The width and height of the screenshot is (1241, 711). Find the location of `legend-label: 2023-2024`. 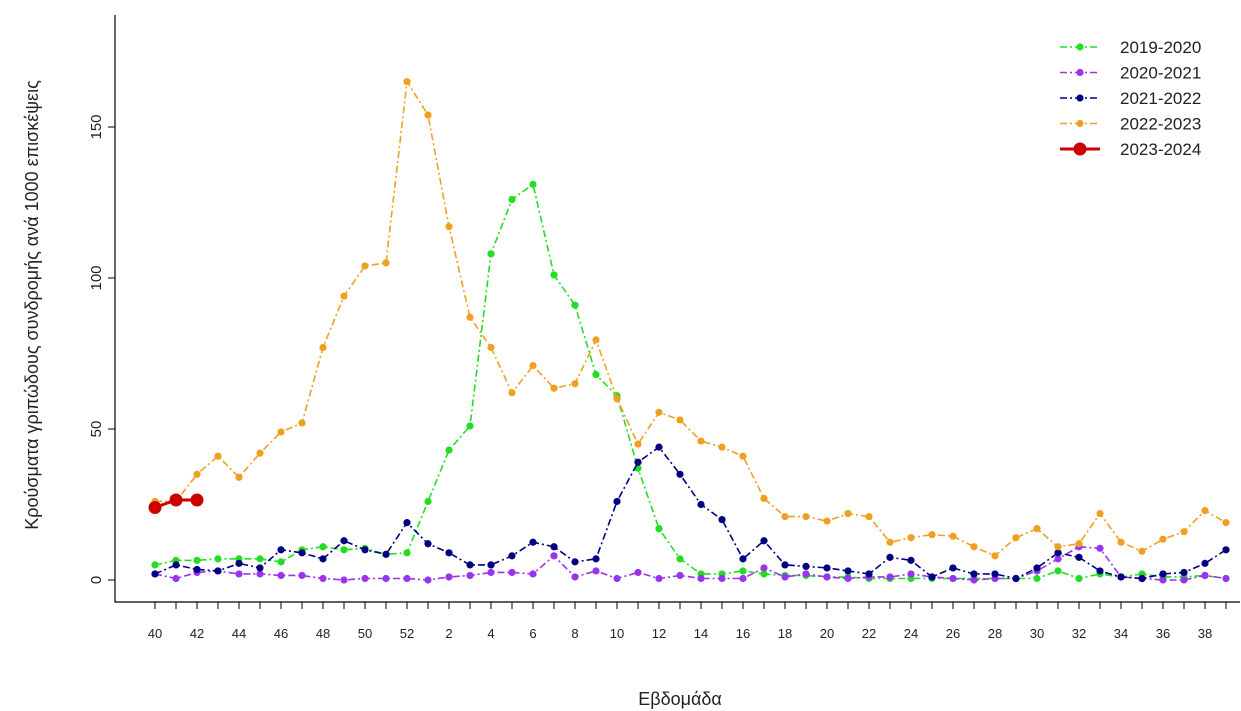

legend-label: 2023-2024 is located at coordinates (1160, 149).